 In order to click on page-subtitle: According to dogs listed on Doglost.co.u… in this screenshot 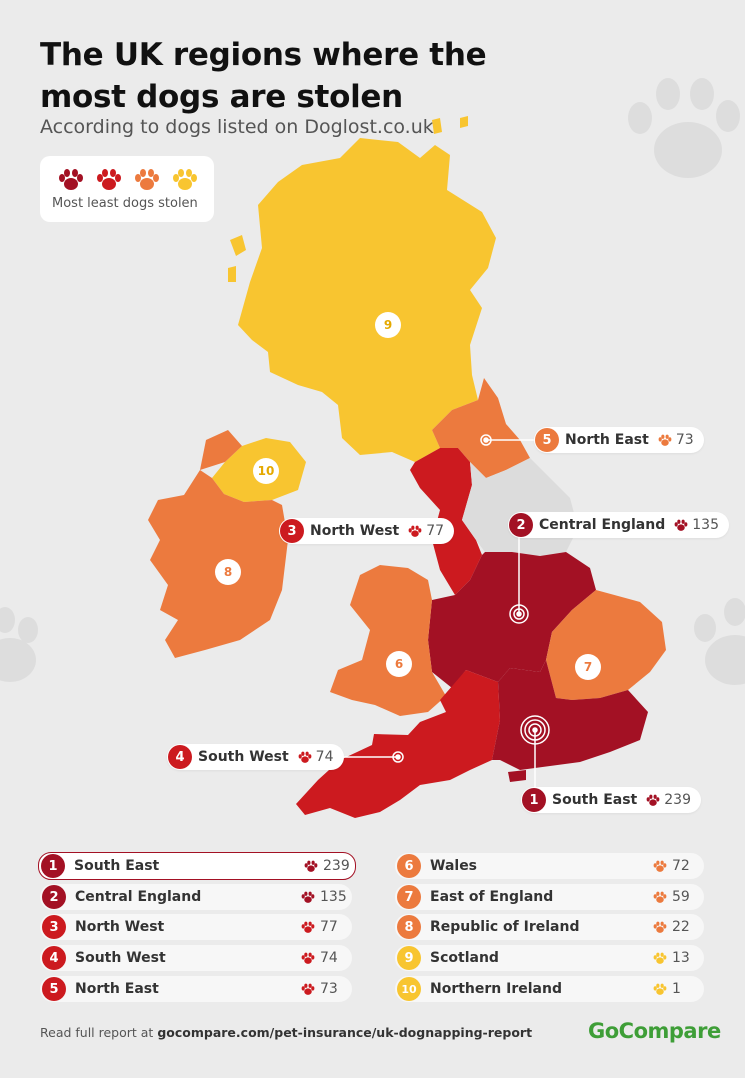, I will do `click(237, 127)`.